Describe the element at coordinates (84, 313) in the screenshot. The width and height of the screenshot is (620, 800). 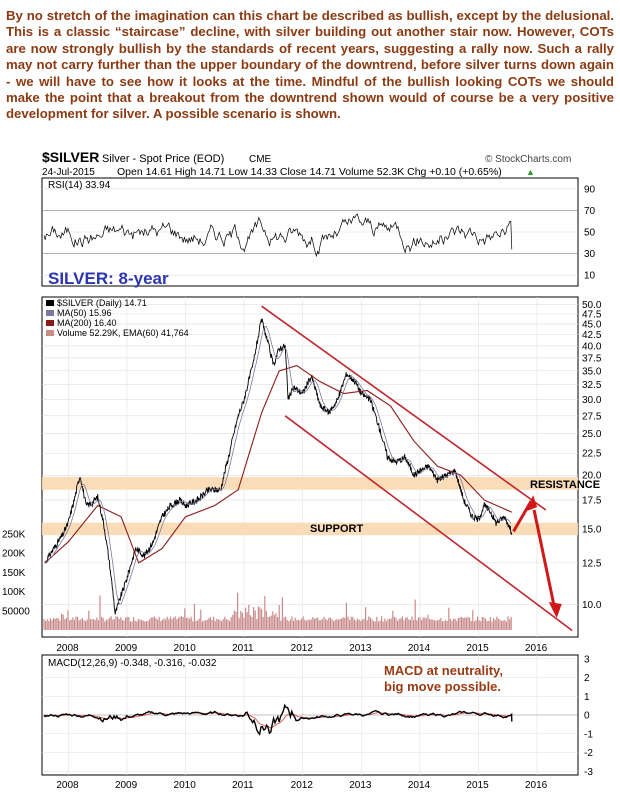
I see `legend-entry: MA(50) 15.96` at that location.